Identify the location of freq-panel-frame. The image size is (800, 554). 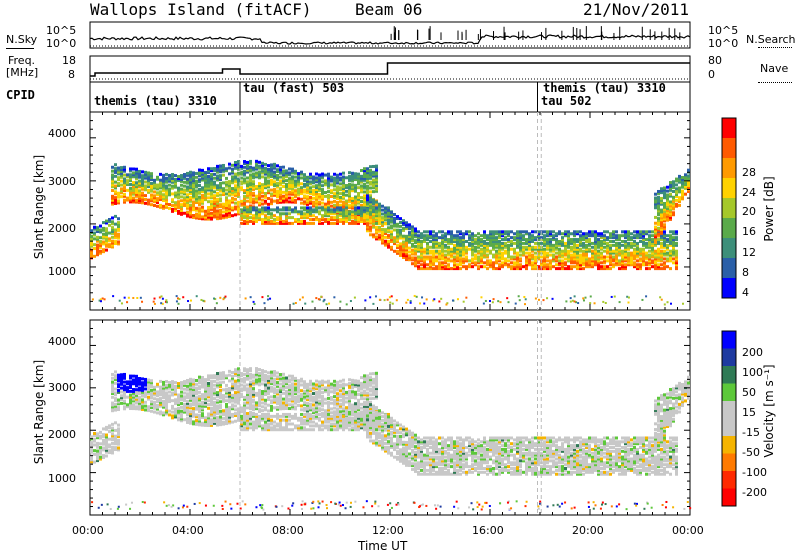
(390, 69).